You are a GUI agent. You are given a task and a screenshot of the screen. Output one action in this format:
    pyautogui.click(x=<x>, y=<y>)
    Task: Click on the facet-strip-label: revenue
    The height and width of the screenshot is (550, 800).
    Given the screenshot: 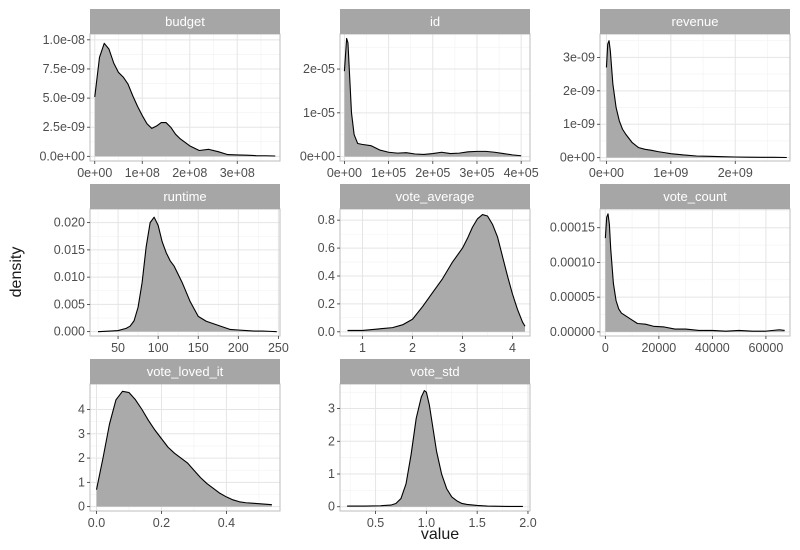 What is the action you would take?
    pyautogui.click(x=695, y=21)
    